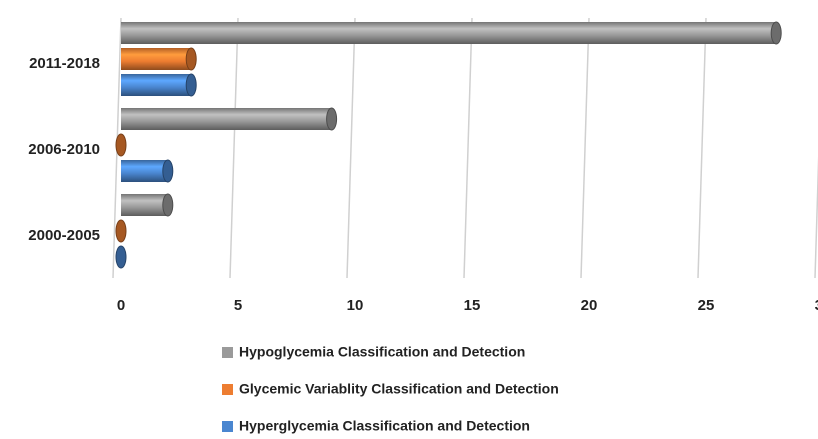 The image size is (818, 439). Describe the element at coordinates (238, 305) in the screenshot. I see `x-tick-label: 5` at that location.